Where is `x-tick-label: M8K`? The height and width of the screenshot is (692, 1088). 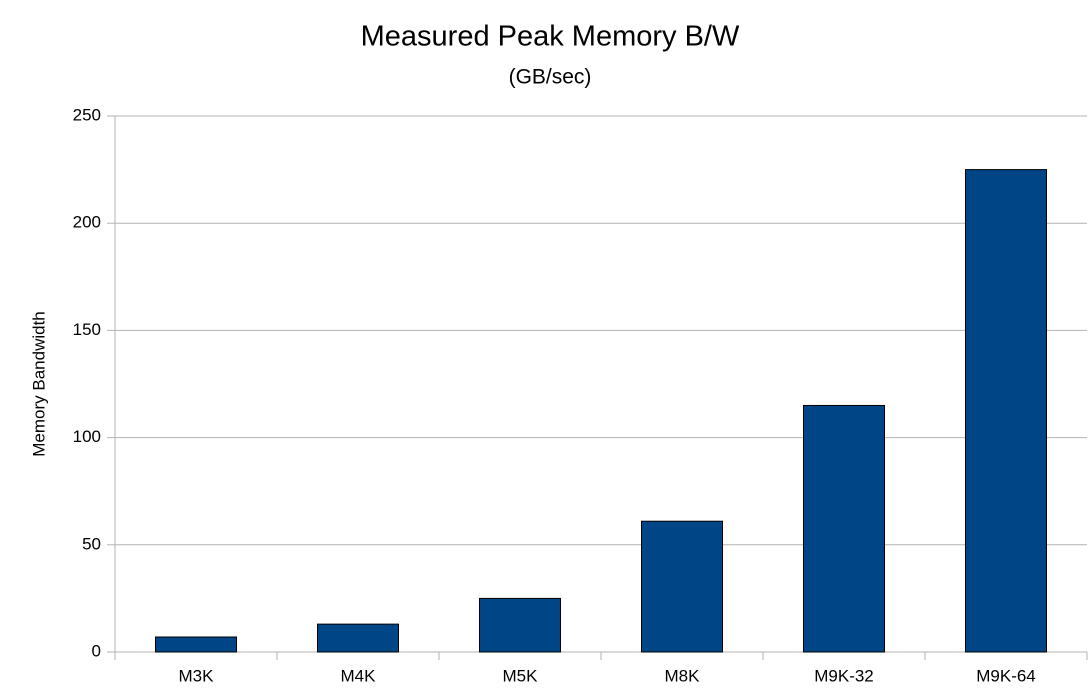
x-tick-label: M8K is located at coordinates (683, 675).